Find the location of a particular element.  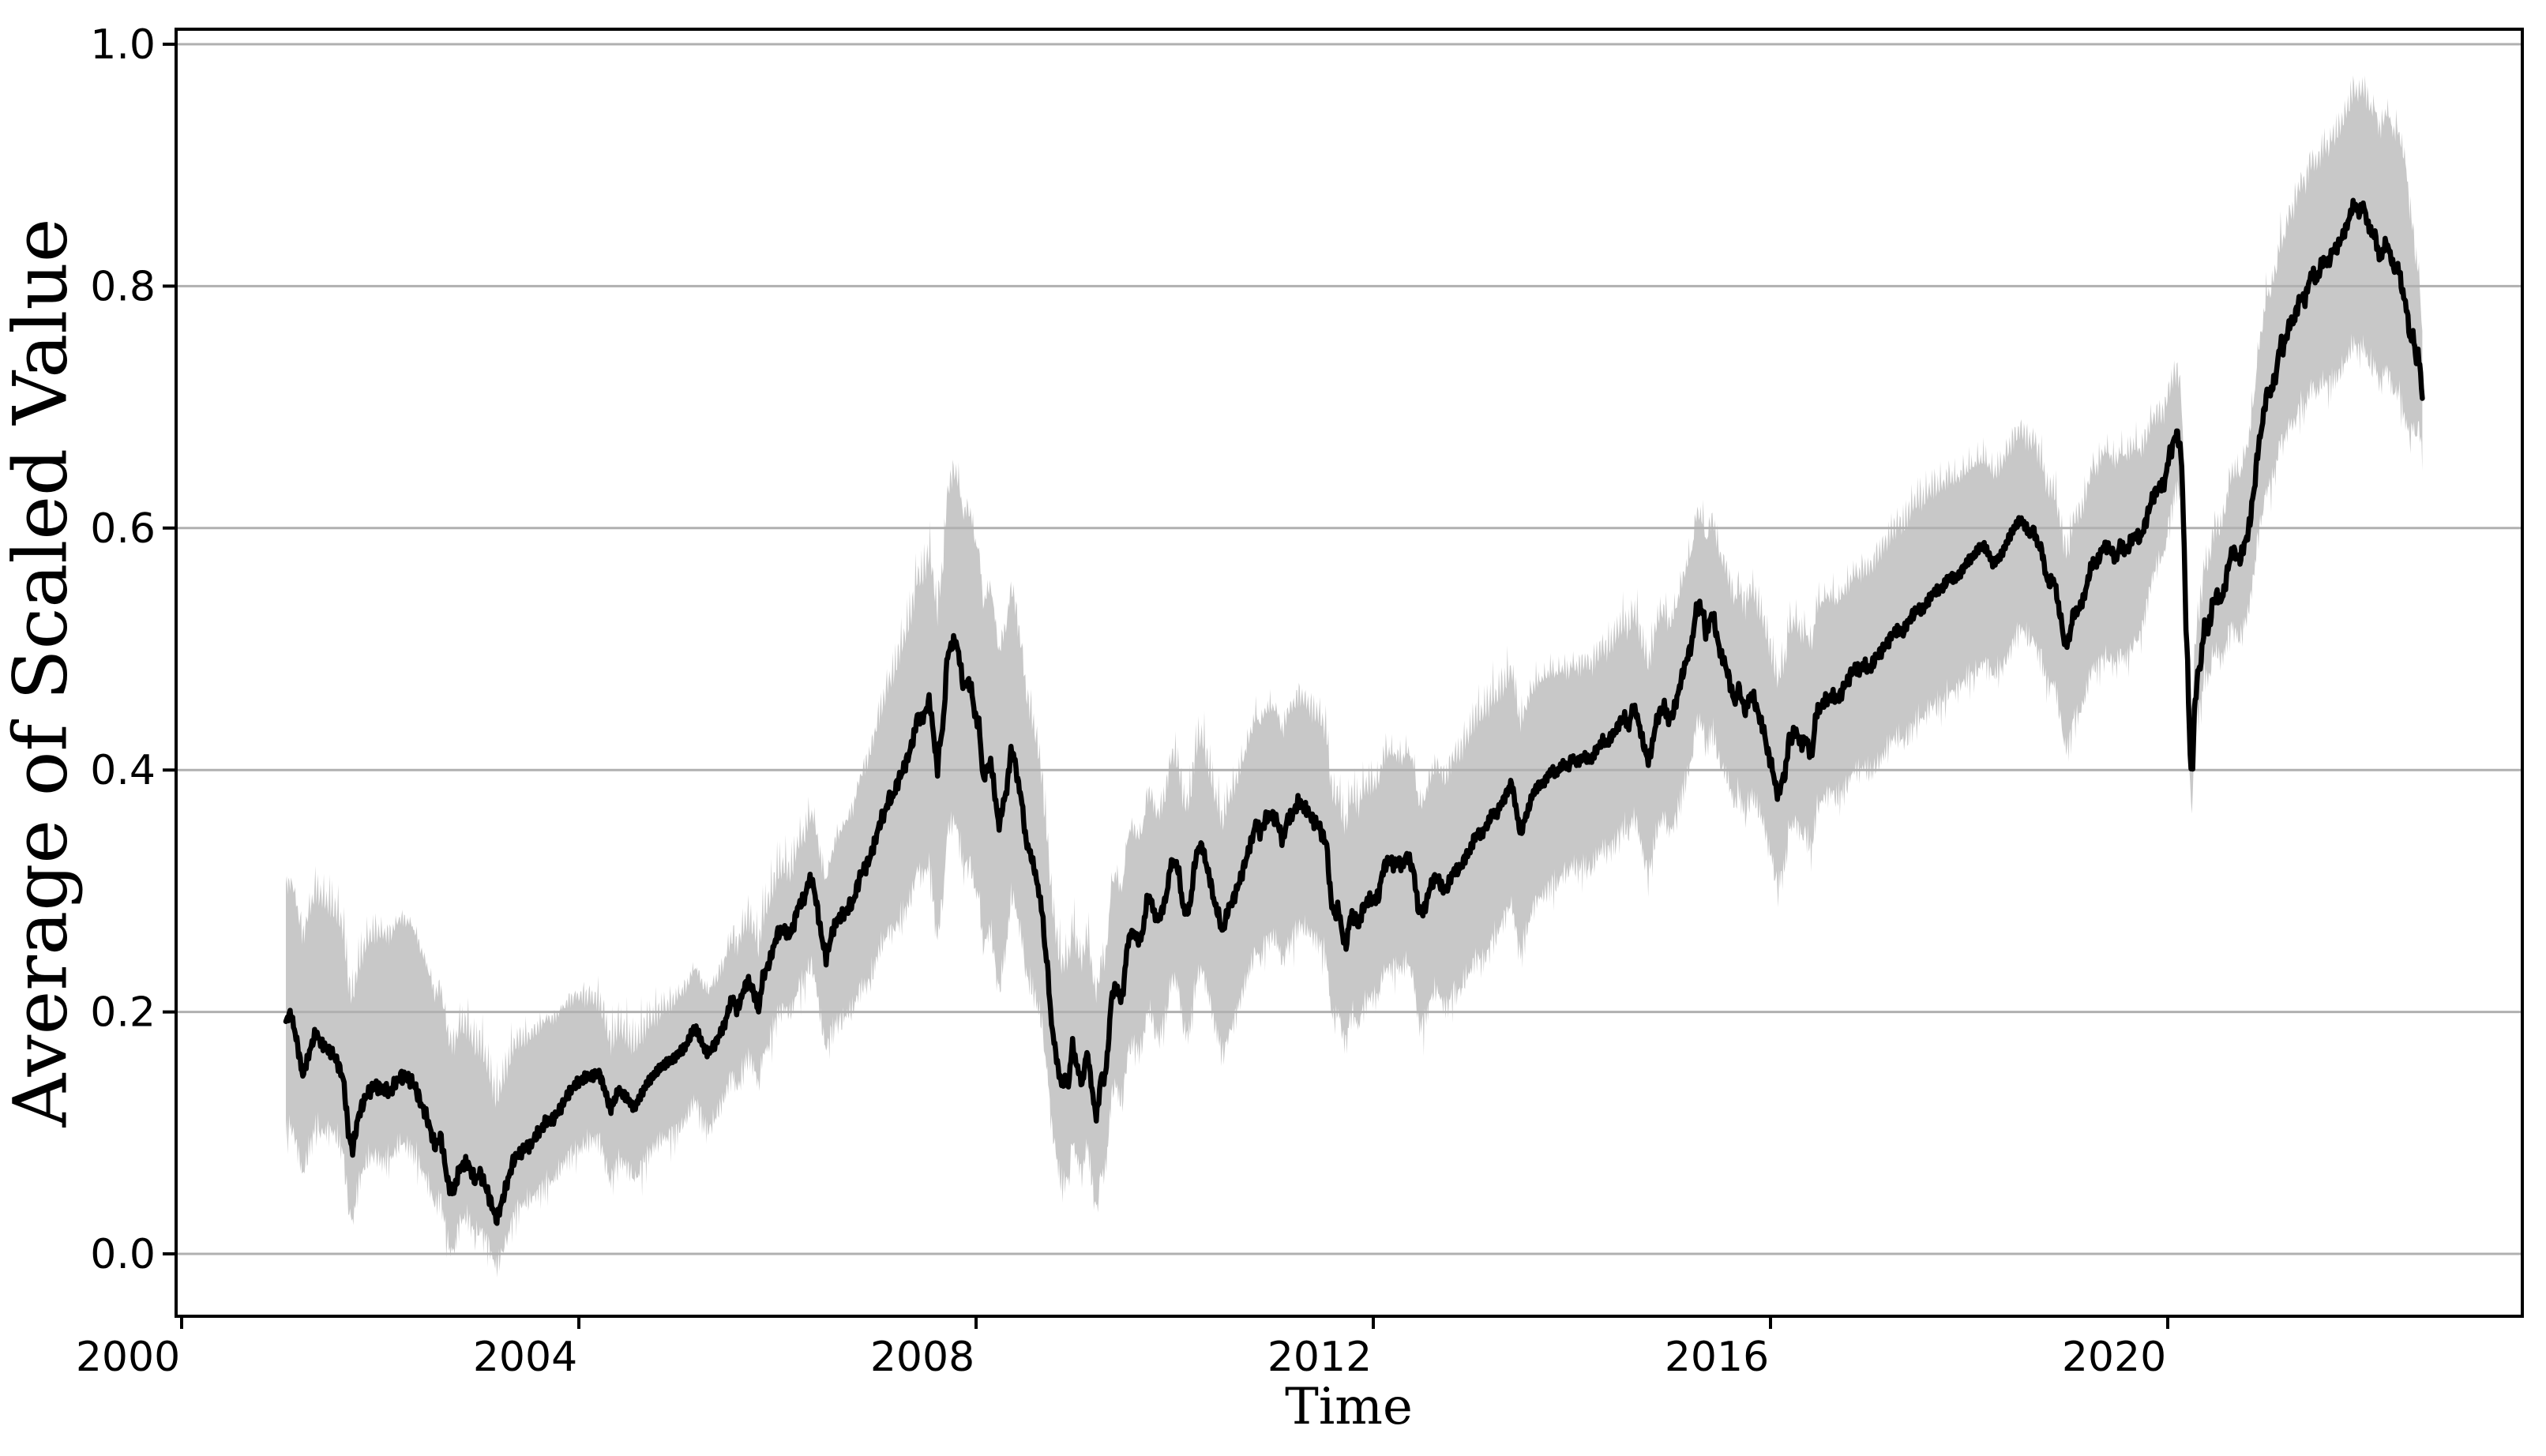

y-tick-label-0.4: 0.4 is located at coordinates (123, 770).